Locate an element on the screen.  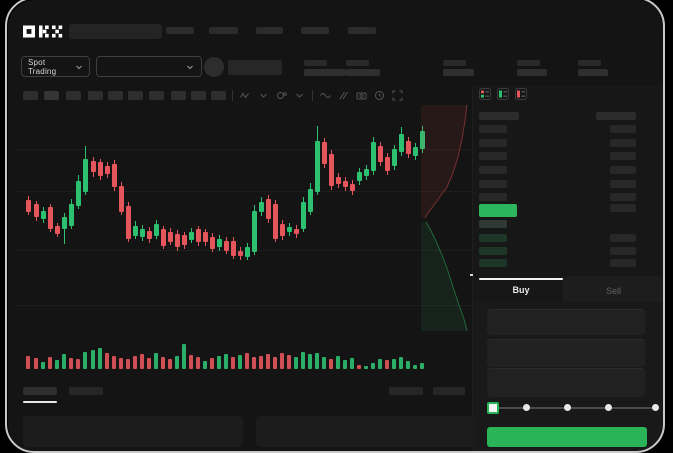
wave-icon is located at coordinates (325, 95).